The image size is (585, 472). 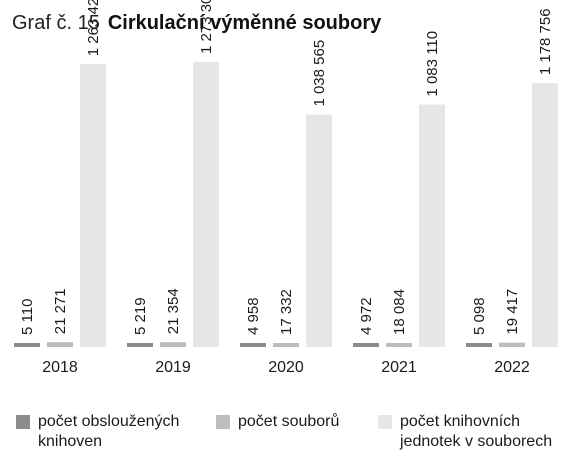 What do you see at coordinates (479, 316) in the screenshot?
I see `value-label-2022-series-0: 5 098` at bounding box center [479, 316].